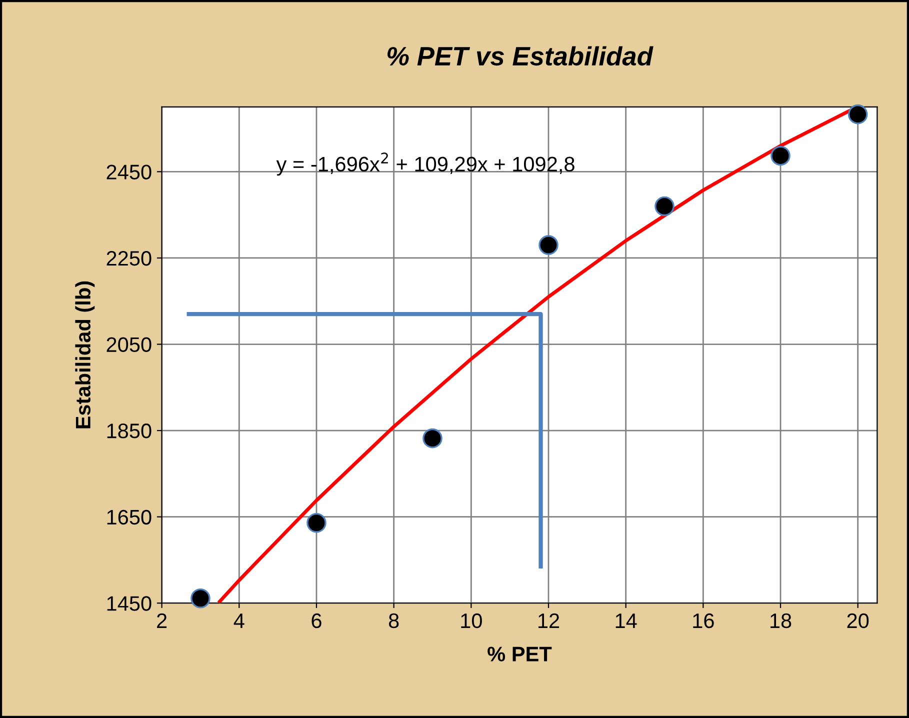 Image resolution: width=909 pixels, height=718 pixels. I want to click on y-tick-label: 1650, so click(129, 517).